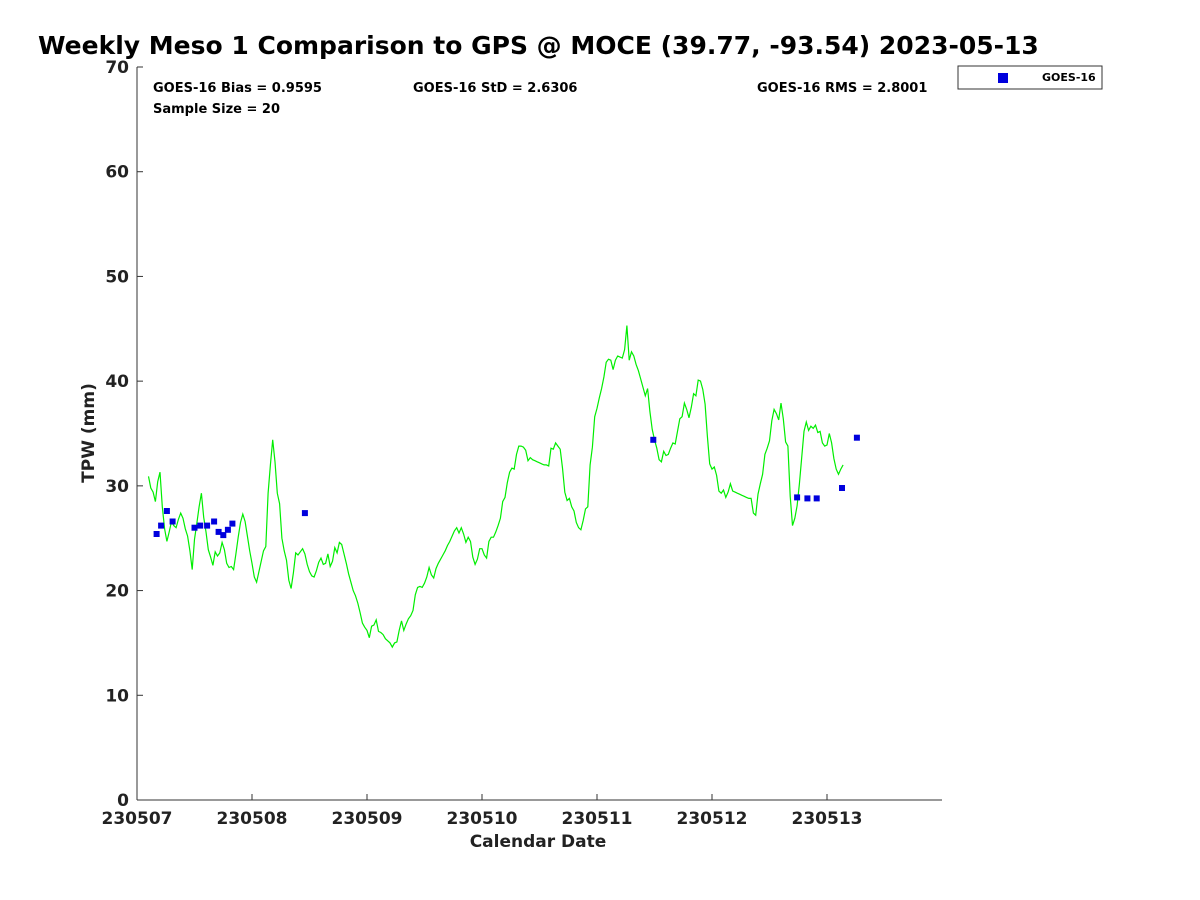  Describe the element at coordinates (367, 819) in the screenshot. I see `x-tick-label: 230509` at that location.